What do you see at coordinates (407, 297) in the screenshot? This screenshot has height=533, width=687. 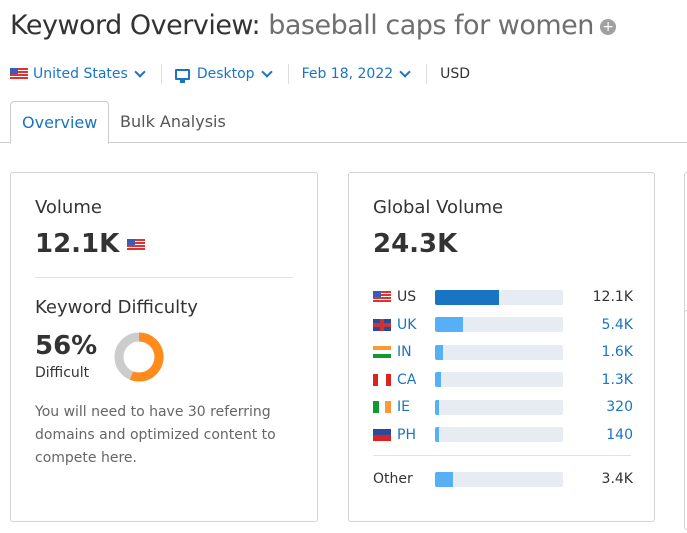 I see `country-code: US` at bounding box center [407, 297].